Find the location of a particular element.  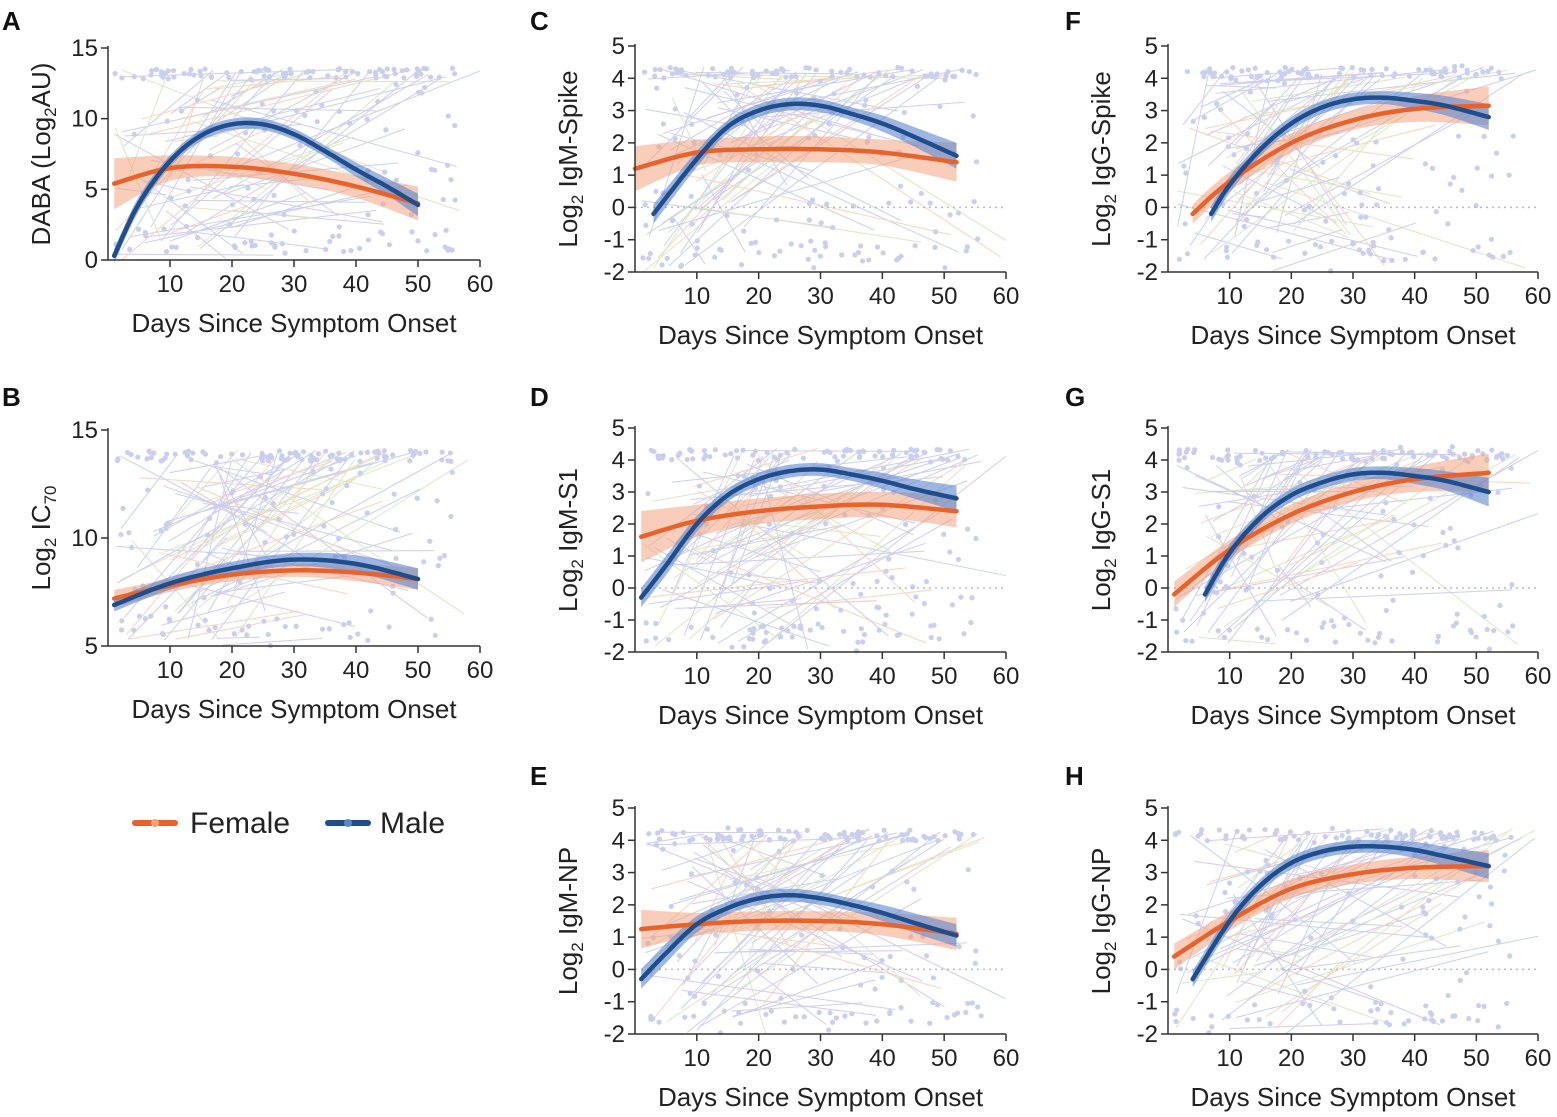

y-tick-label: 1 is located at coordinates (1151, 937).